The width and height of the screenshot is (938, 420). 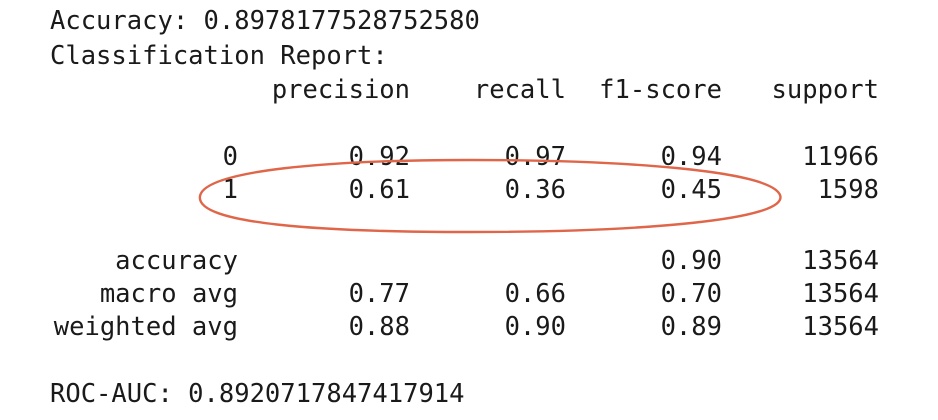 I want to click on summary-recall: 0.66, so click(x=535, y=294).